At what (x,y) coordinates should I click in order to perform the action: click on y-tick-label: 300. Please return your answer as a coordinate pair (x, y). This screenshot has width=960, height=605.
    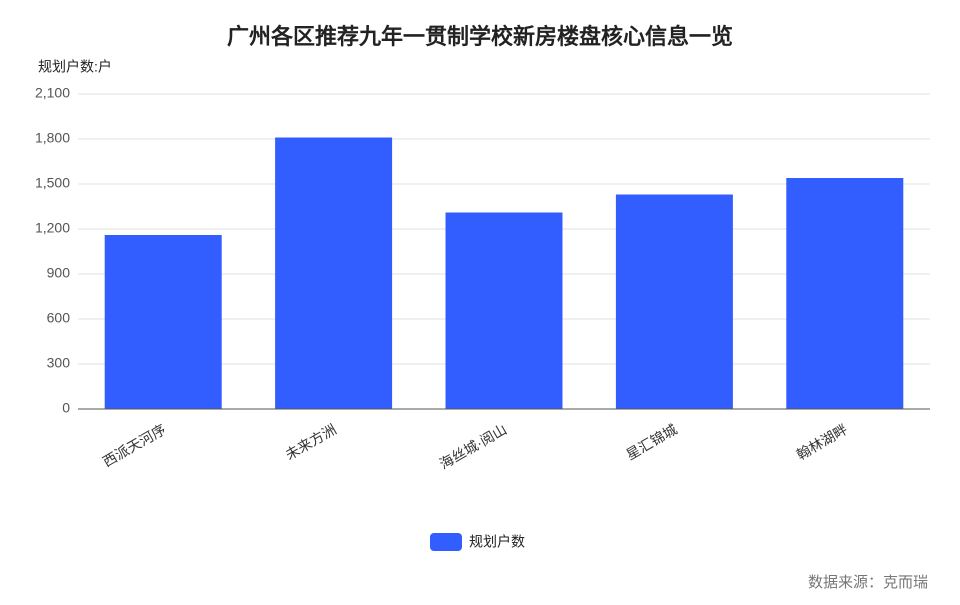
    Looking at the image, I should click on (59, 363).